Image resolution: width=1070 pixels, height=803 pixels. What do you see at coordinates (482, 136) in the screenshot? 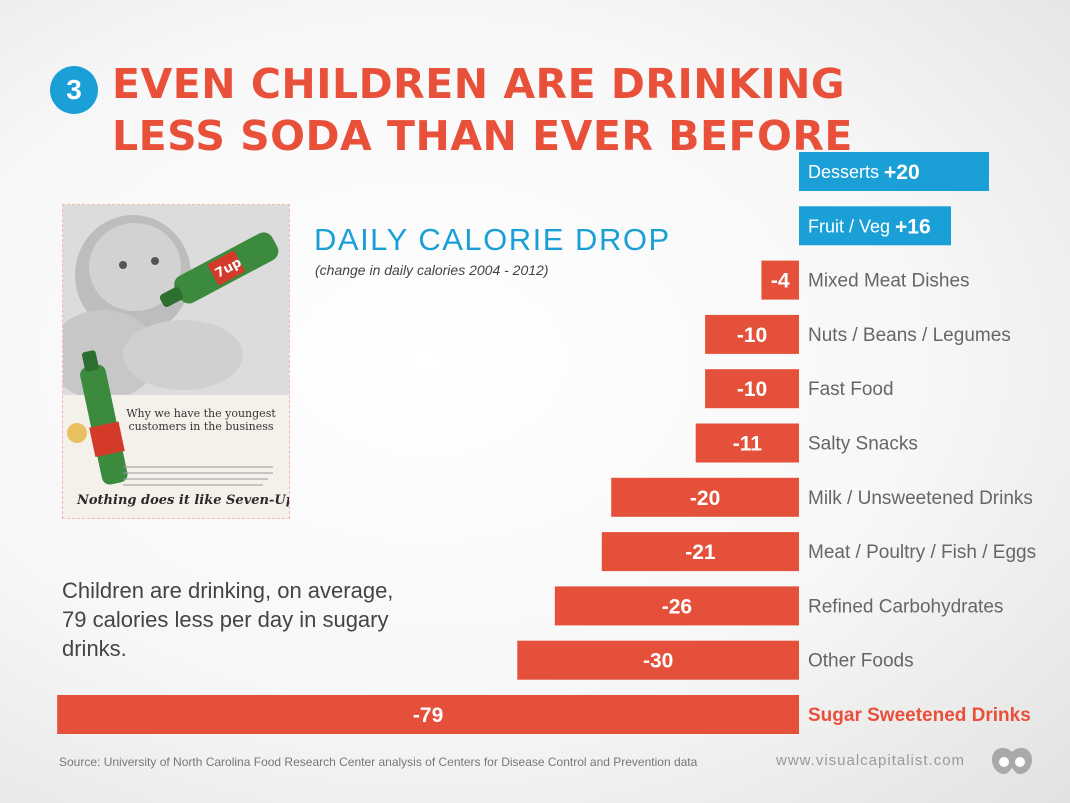
I see `headline-line-2: LESS SODA THAN EVER BEFORE` at bounding box center [482, 136].